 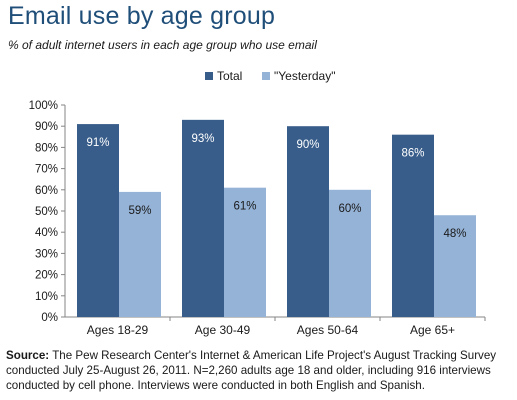 I want to click on data-label-1-3: 48%, so click(x=454, y=234).